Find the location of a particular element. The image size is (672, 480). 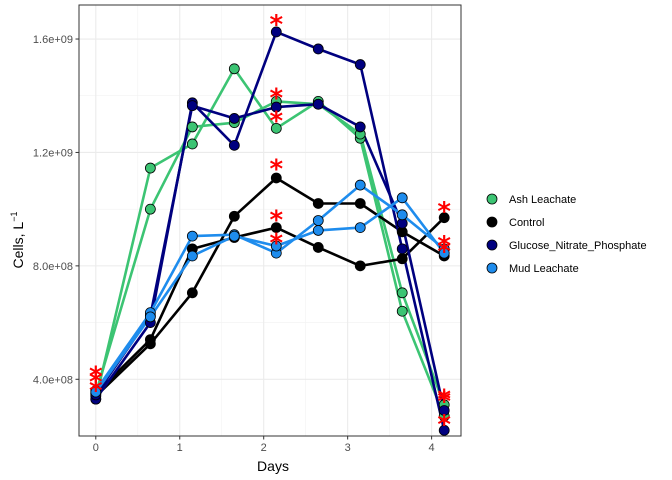

y-axis: 4.0e+08 8.0e+08 1.2e+09 1.6e+09 is located at coordinates (56, 210).